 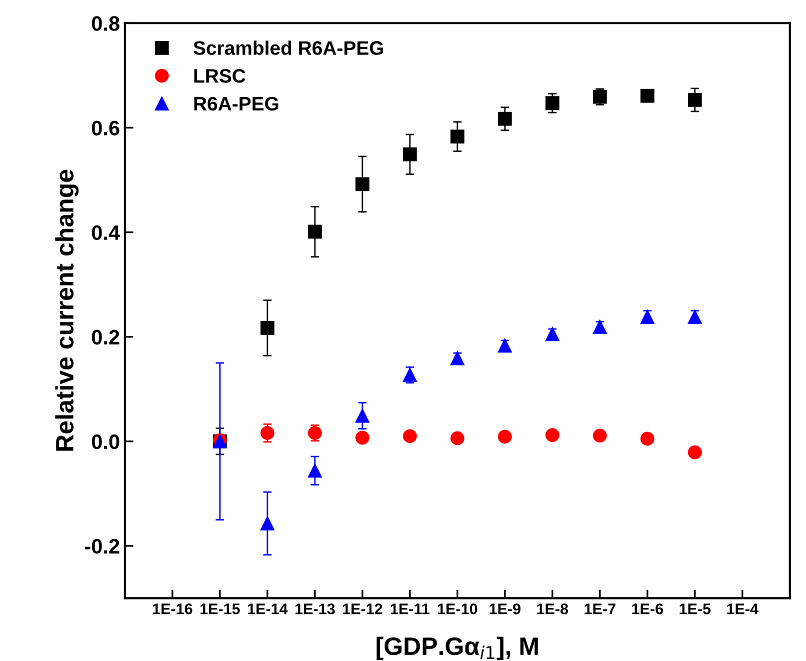 I want to click on x-tick-label: 1E-4, so click(x=742, y=609).